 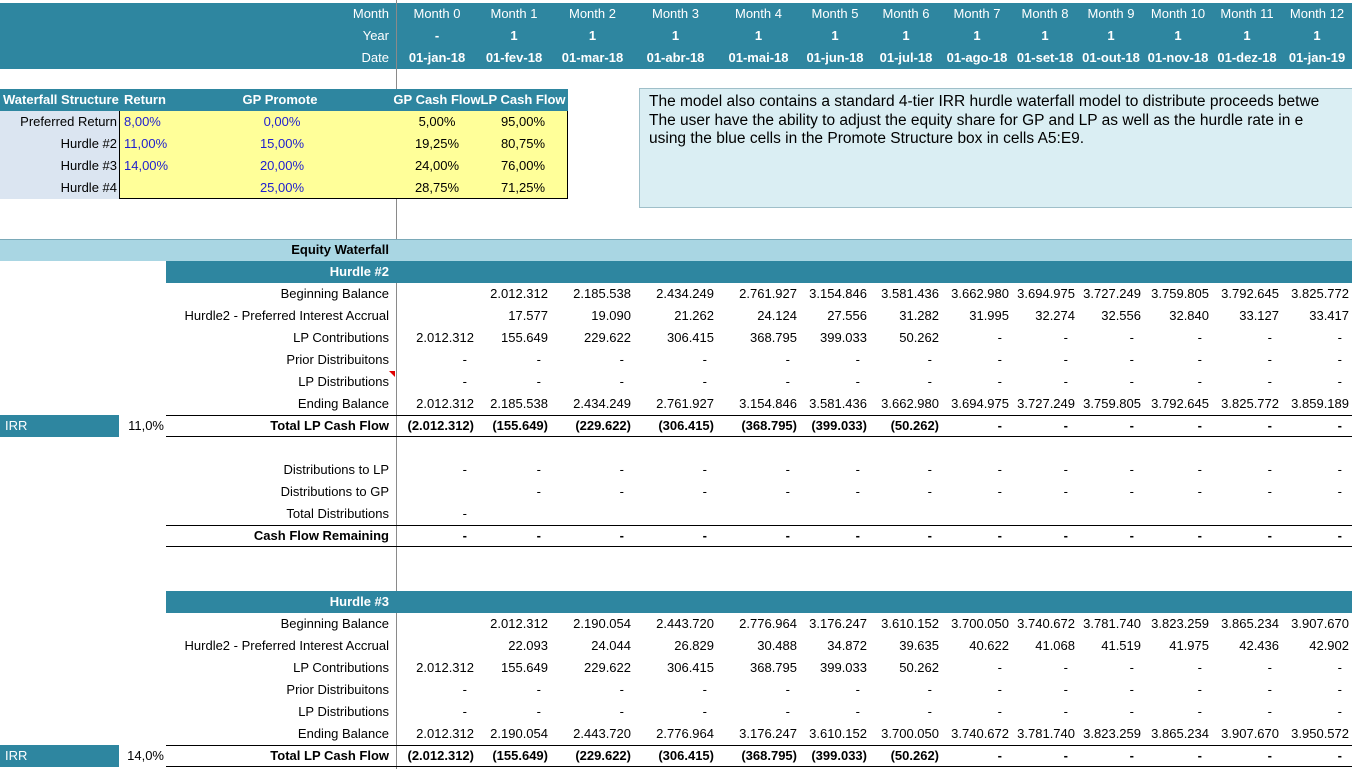 What do you see at coordinates (282, 121) in the screenshot?
I see `structure-promote-input: 0,00%` at bounding box center [282, 121].